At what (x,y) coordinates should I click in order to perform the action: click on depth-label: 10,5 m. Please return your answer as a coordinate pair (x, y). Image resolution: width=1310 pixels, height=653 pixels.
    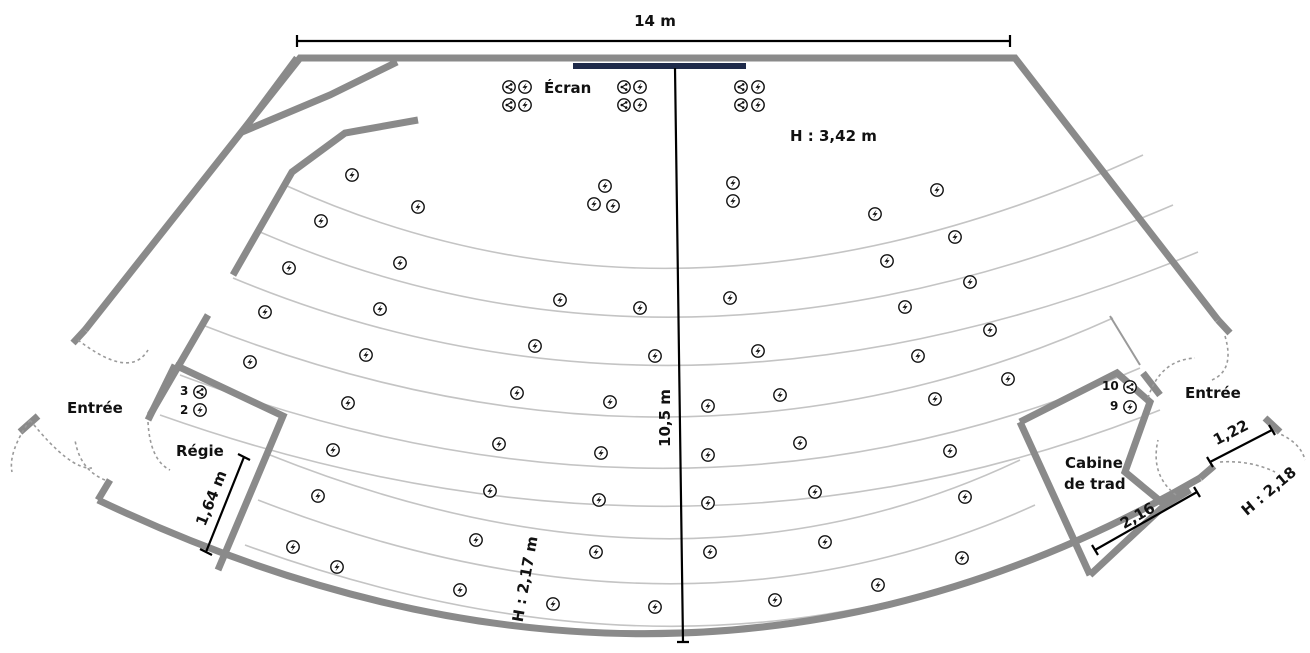
    Looking at the image, I should click on (665, 418).